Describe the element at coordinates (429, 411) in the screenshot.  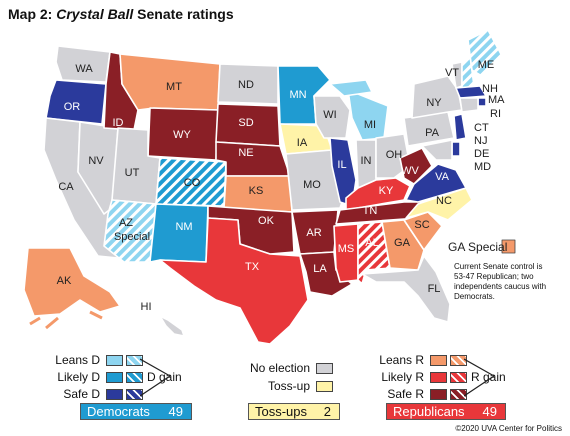
I see `republicans-label: Republicans` at that location.